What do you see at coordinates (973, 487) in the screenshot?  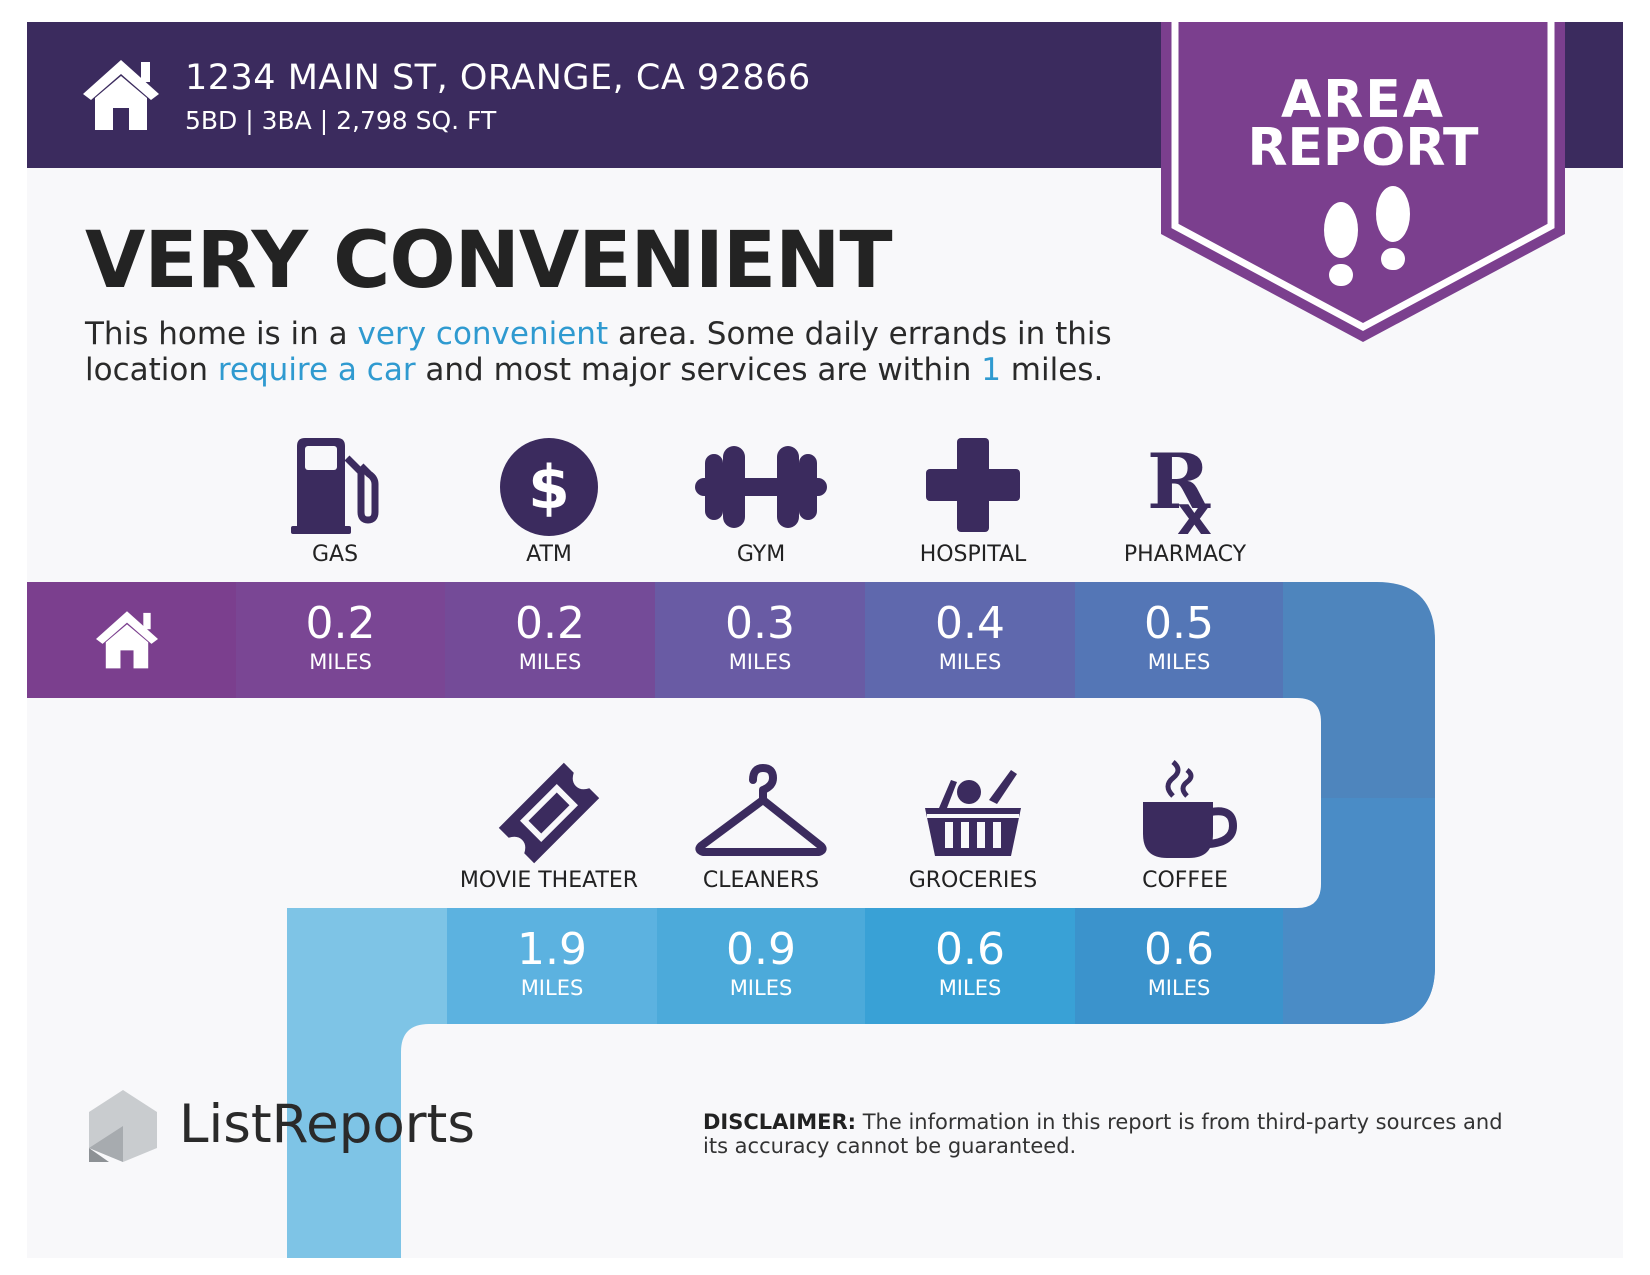 I see `medical-cross-icon` at bounding box center [973, 487].